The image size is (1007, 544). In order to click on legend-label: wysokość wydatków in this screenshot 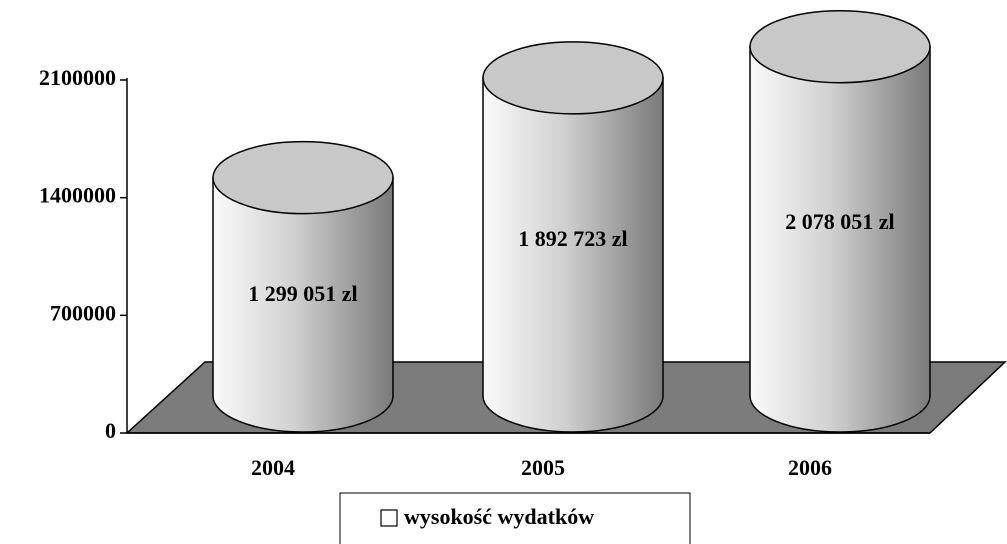, I will do `click(499, 516)`.